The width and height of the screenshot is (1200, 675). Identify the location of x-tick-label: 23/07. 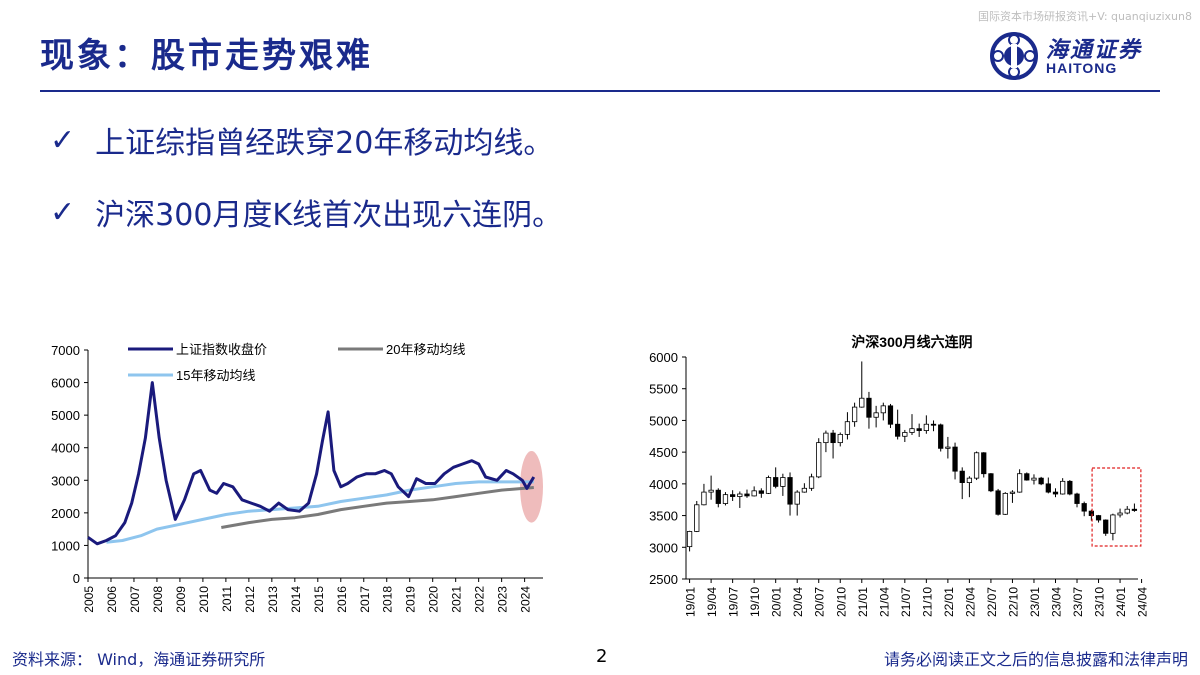
(1078, 602).